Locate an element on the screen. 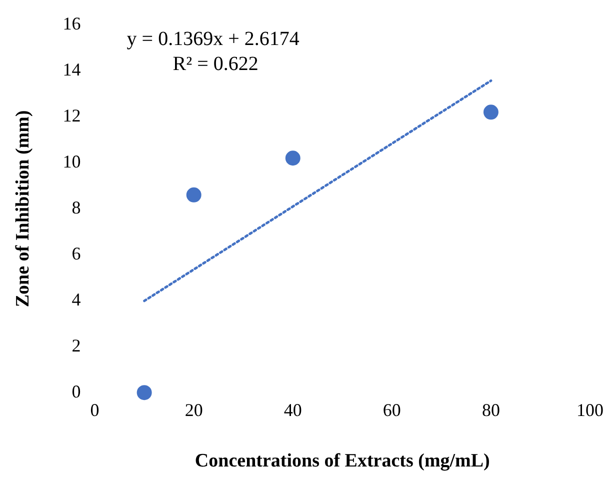 This screenshot has height=481, width=612. y-tick-label: 0 is located at coordinates (76, 391).